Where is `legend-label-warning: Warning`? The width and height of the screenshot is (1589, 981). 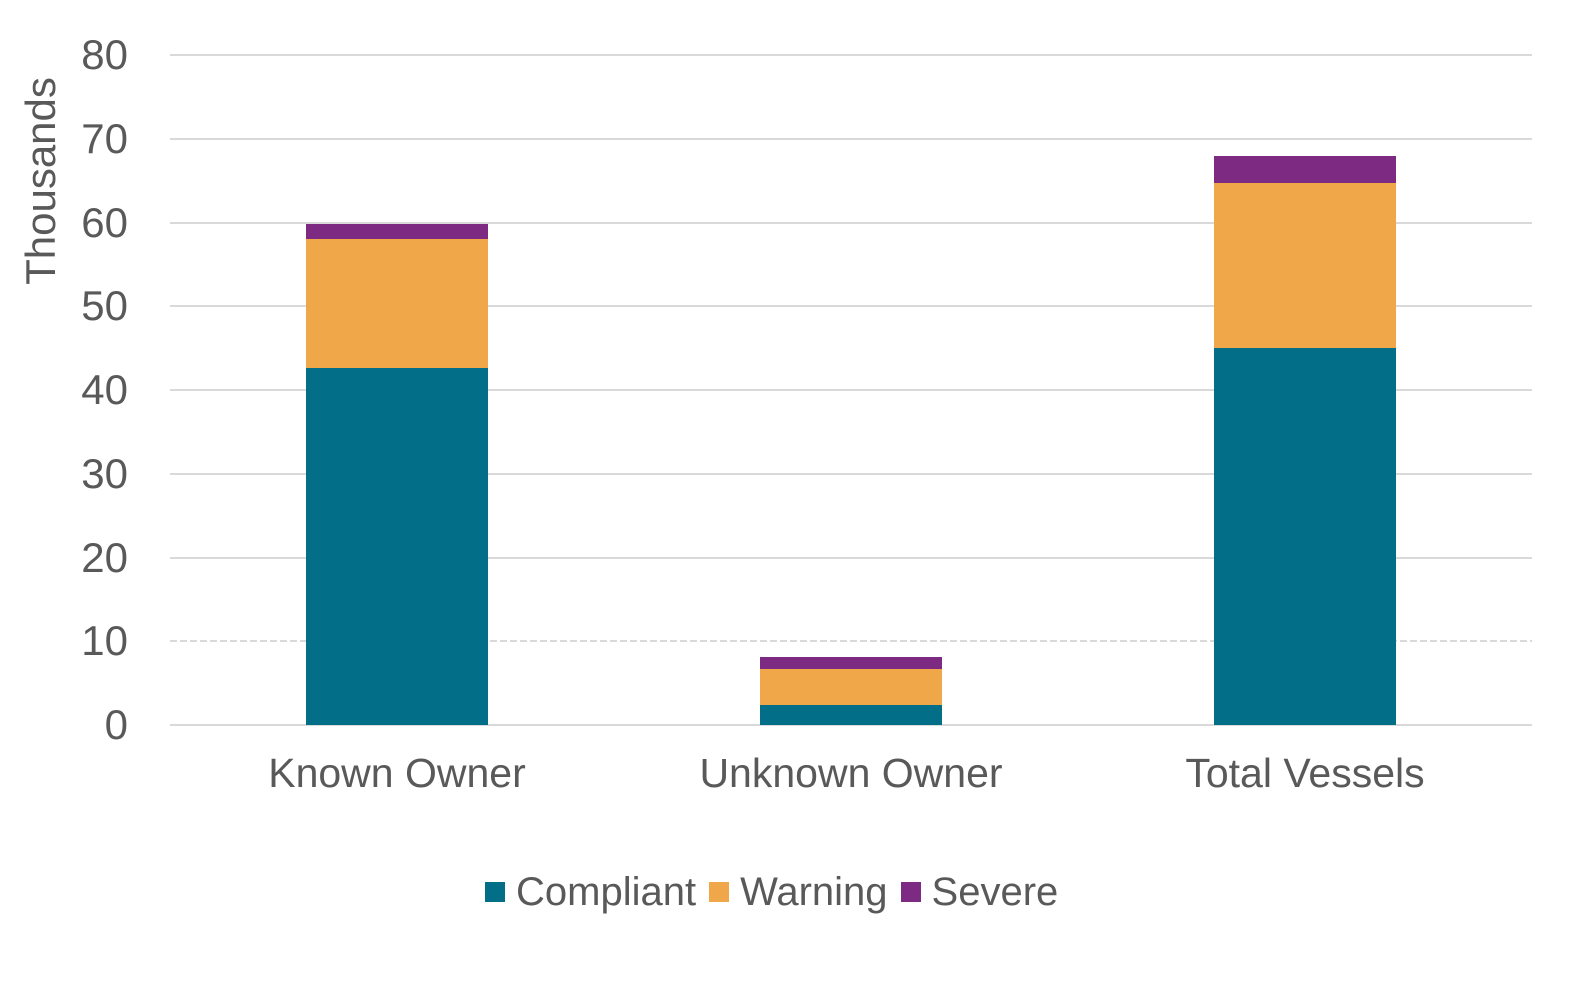
legend-label-warning: Warning is located at coordinates (814, 892).